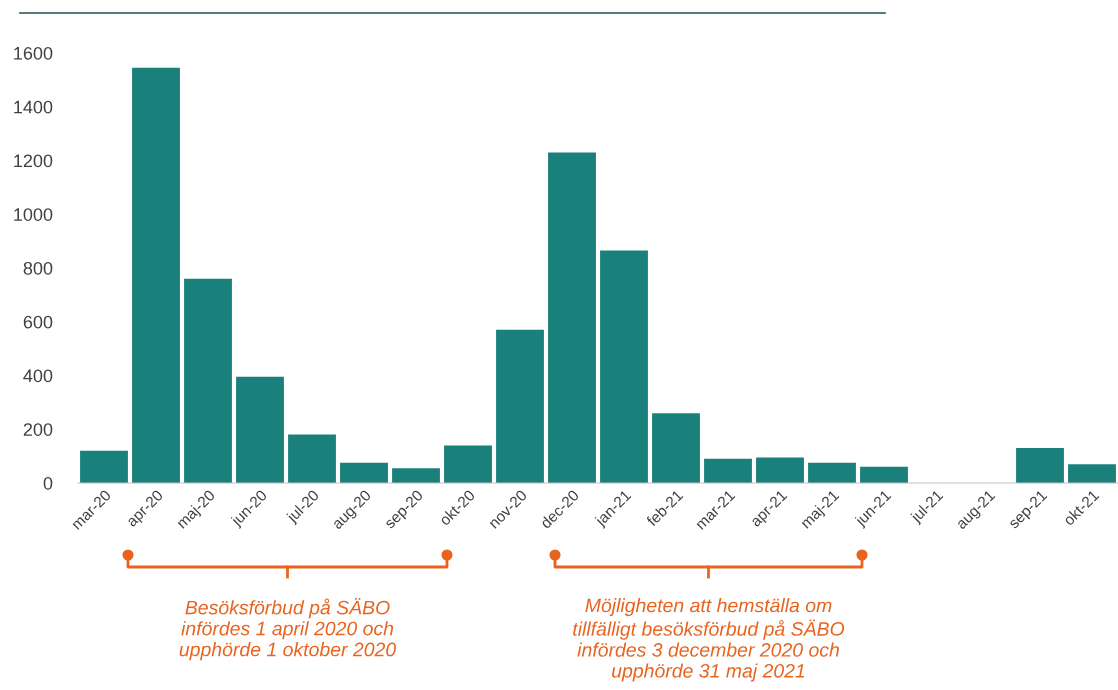  What do you see at coordinates (48, 483) in the screenshot?
I see `y-tick-label: 0` at bounding box center [48, 483].